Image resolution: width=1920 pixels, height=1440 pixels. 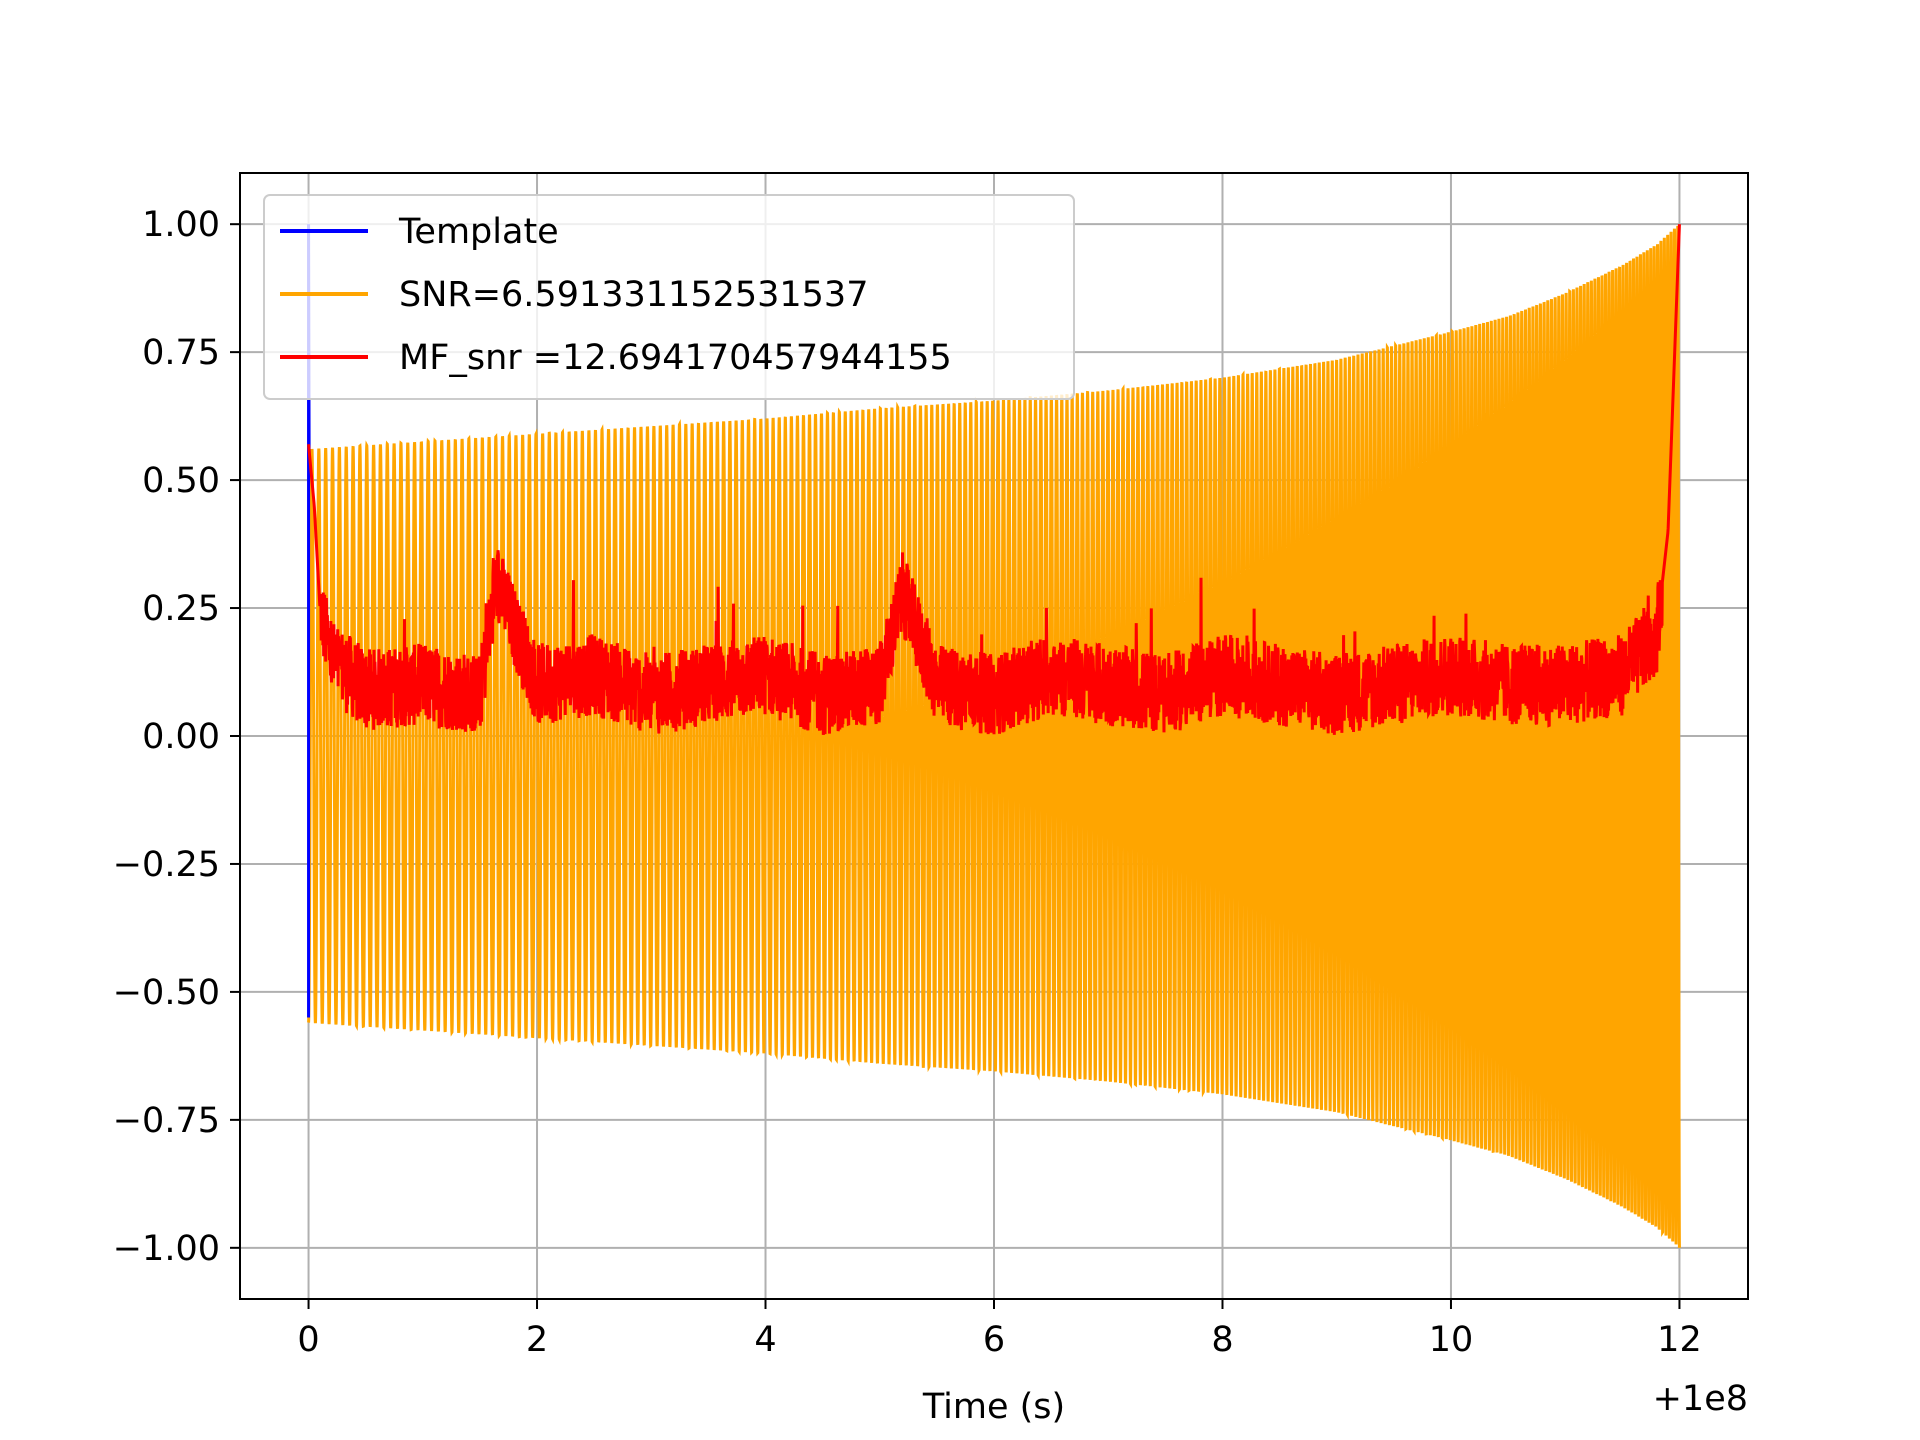 I want to click on legend-entry-label: SNR=6.591331152531537, so click(x=633, y=295).